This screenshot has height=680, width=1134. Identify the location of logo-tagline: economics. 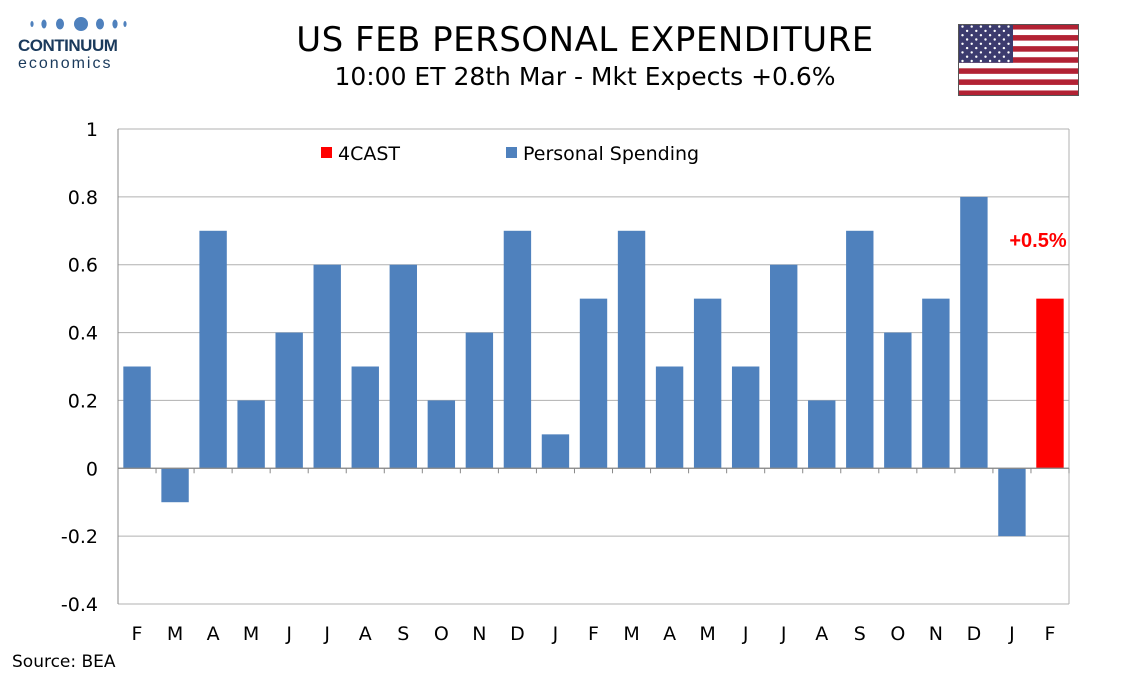
(65, 63).